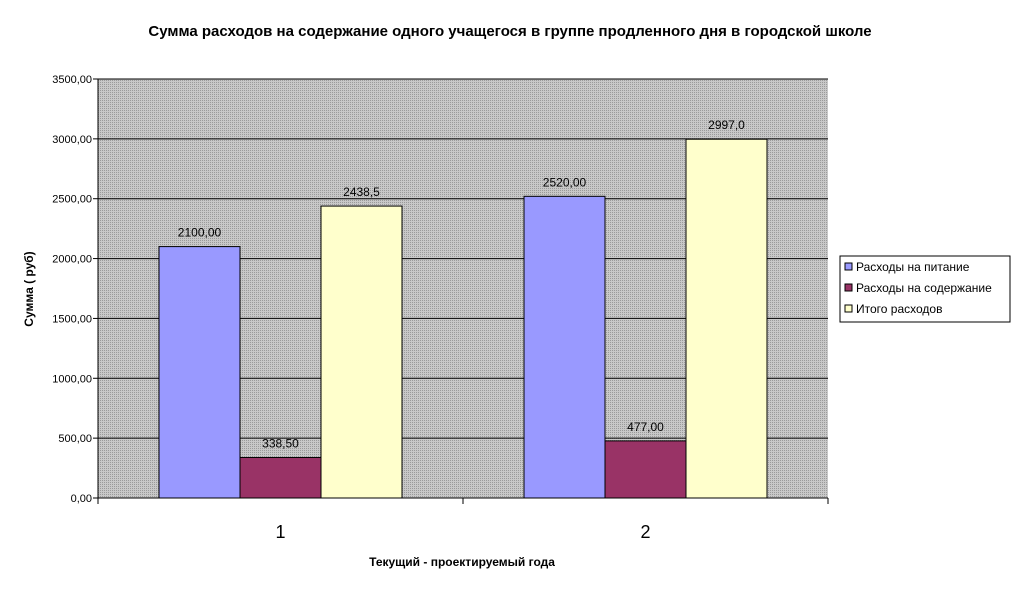  I want to click on data-label: 2100,00, so click(200, 233).